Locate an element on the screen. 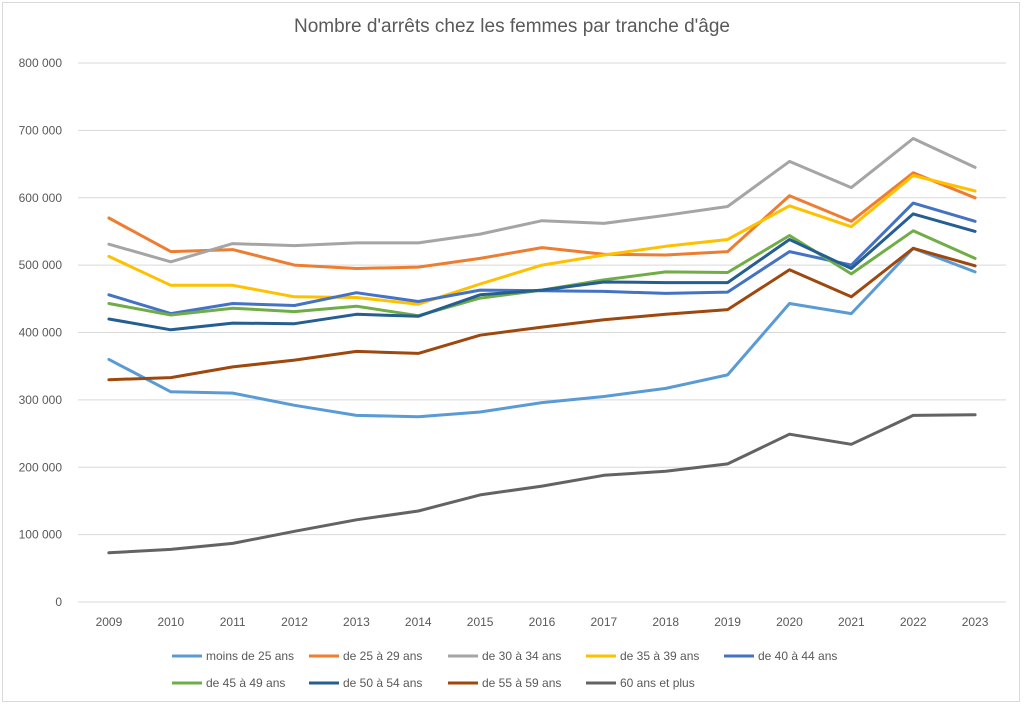 The width and height of the screenshot is (1024, 706). y-tick-label: 800 000 is located at coordinates (41, 63).